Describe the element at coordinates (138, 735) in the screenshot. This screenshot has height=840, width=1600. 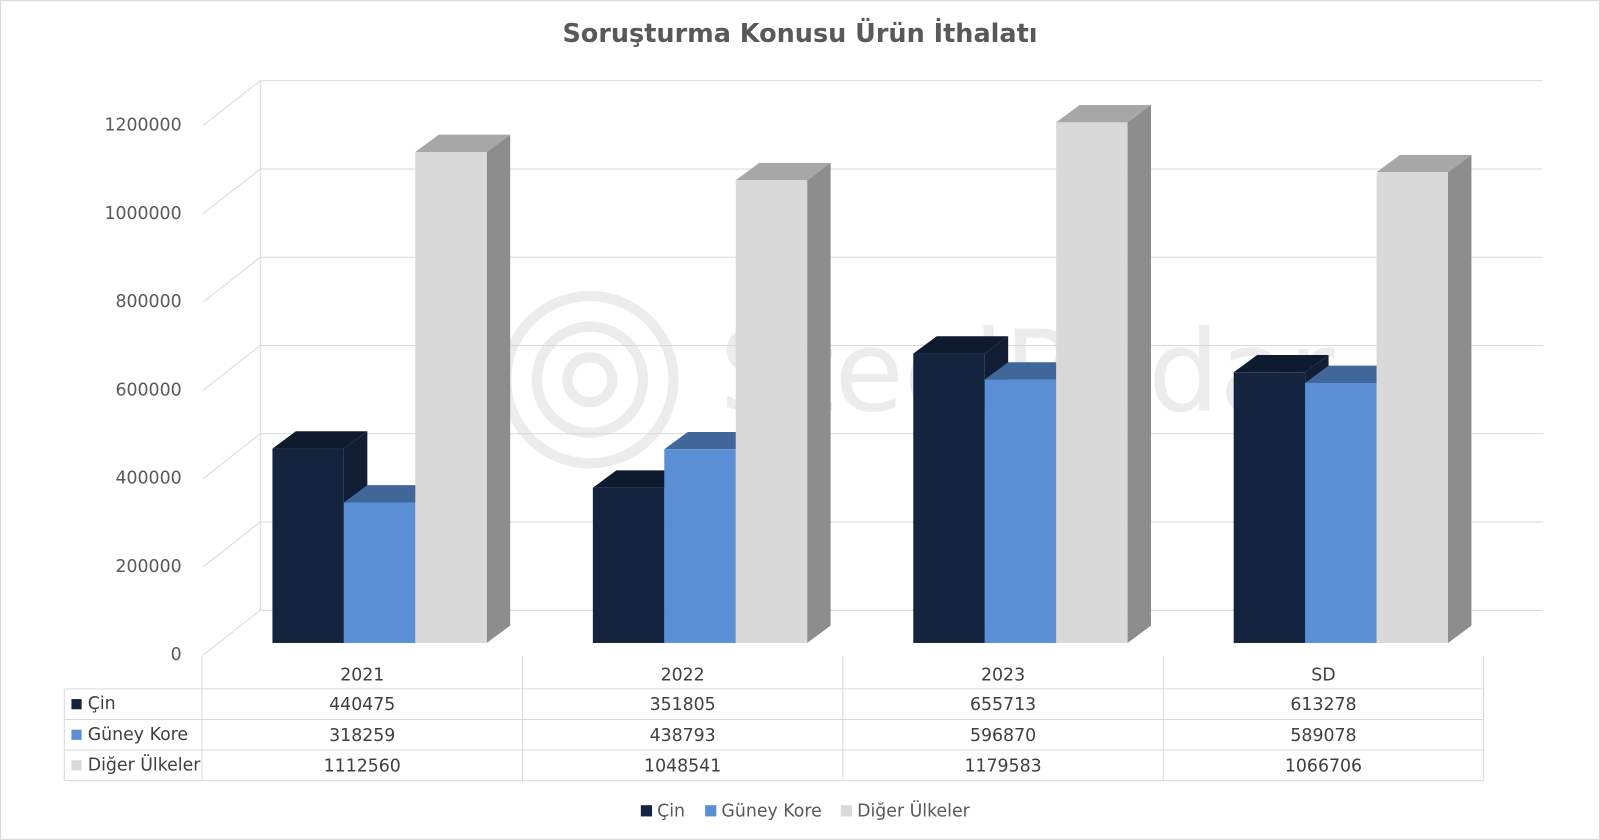
I see `table-row-label: Güney Kore` at that location.